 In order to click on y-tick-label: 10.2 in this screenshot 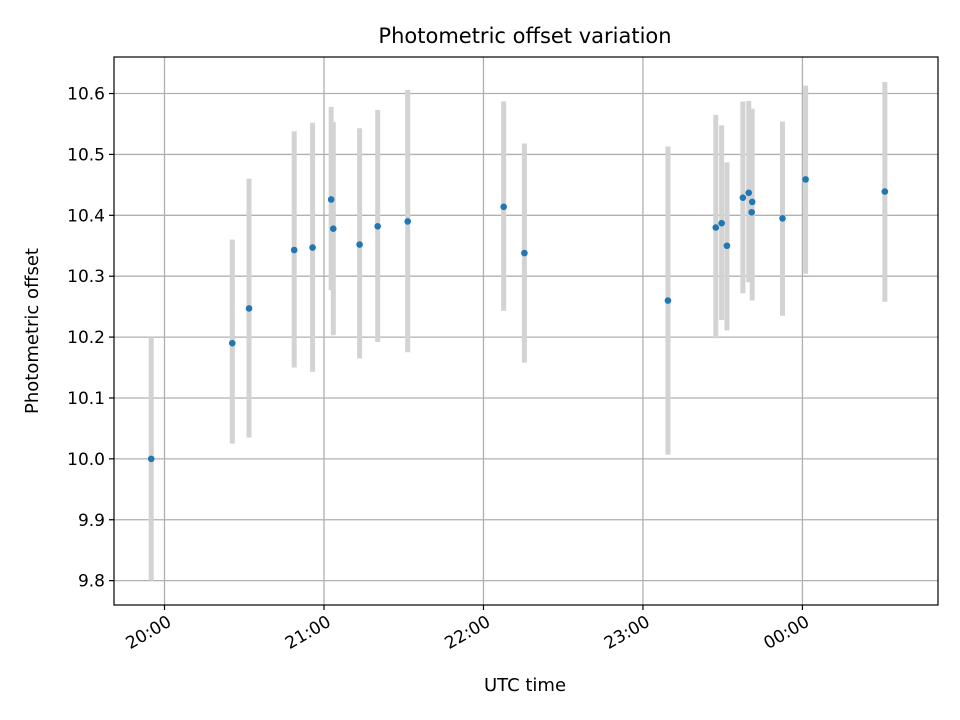, I will do `click(86, 338)`.